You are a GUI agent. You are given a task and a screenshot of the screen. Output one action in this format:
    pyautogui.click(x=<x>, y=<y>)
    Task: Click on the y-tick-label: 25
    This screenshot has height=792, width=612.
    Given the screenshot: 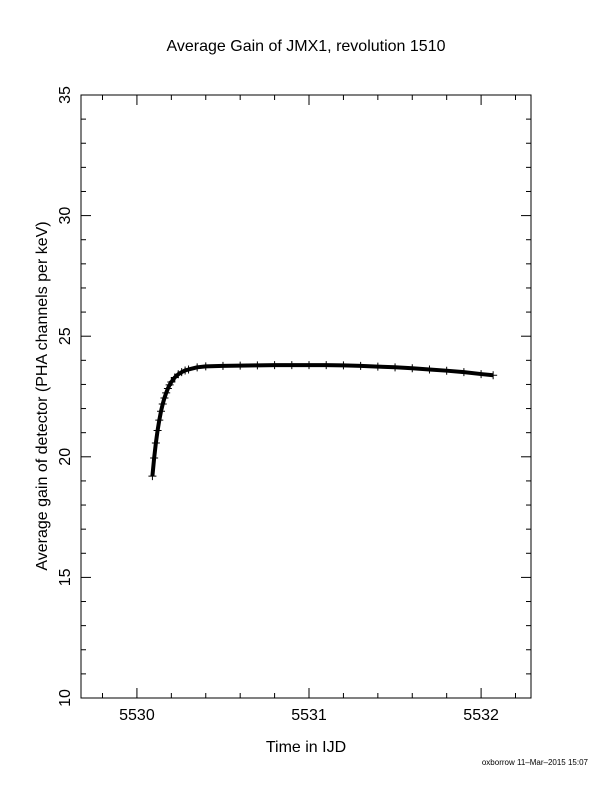 What is the action you would take?
    pyautogui.click(x=65, y=336)
    